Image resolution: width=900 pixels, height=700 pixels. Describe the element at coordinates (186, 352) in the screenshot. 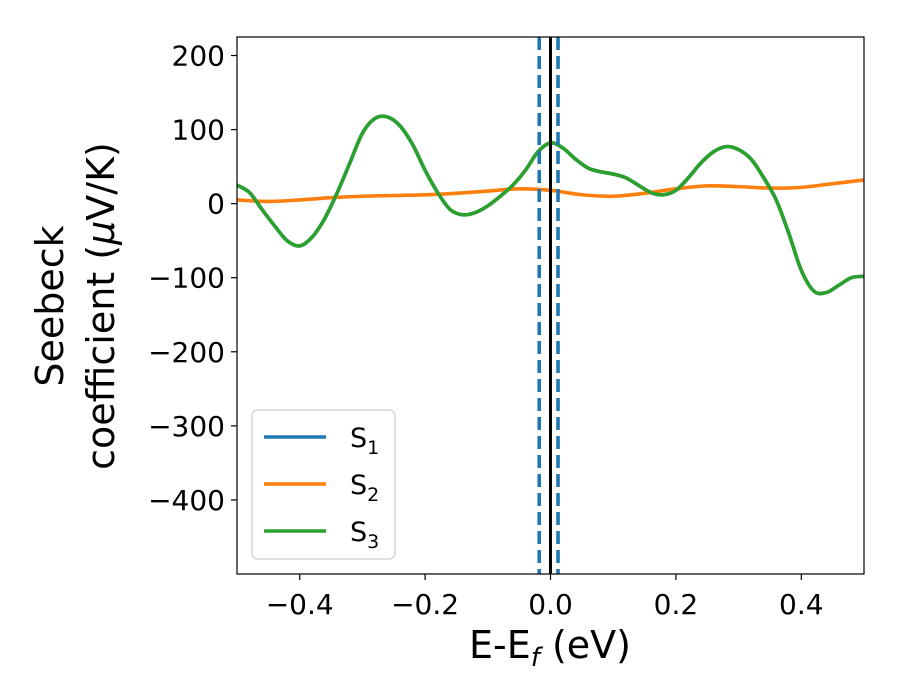

I see `y-tick-label: −200` at that location.